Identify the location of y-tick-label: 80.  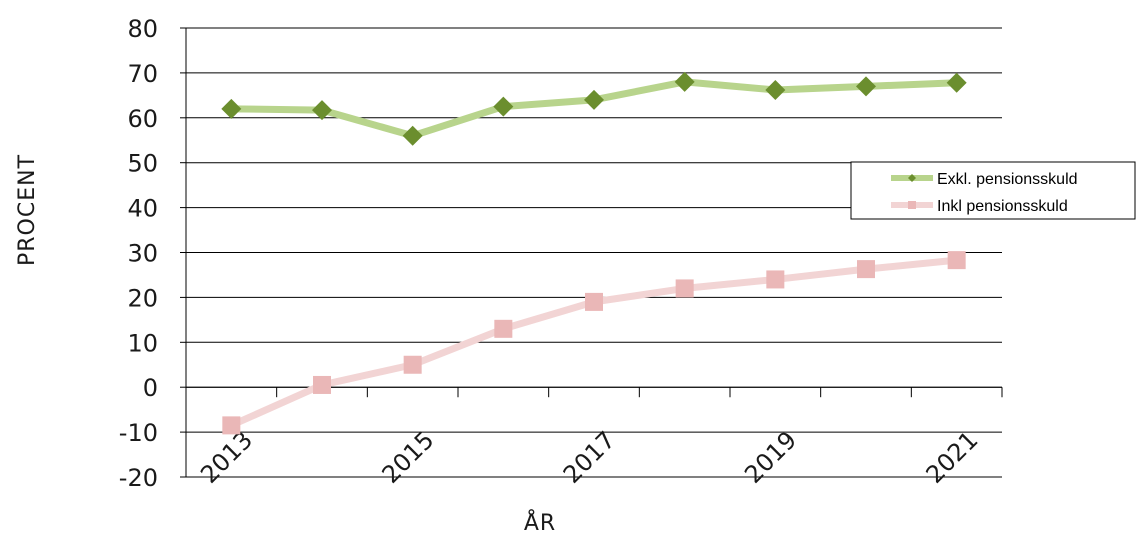
(142, 29).